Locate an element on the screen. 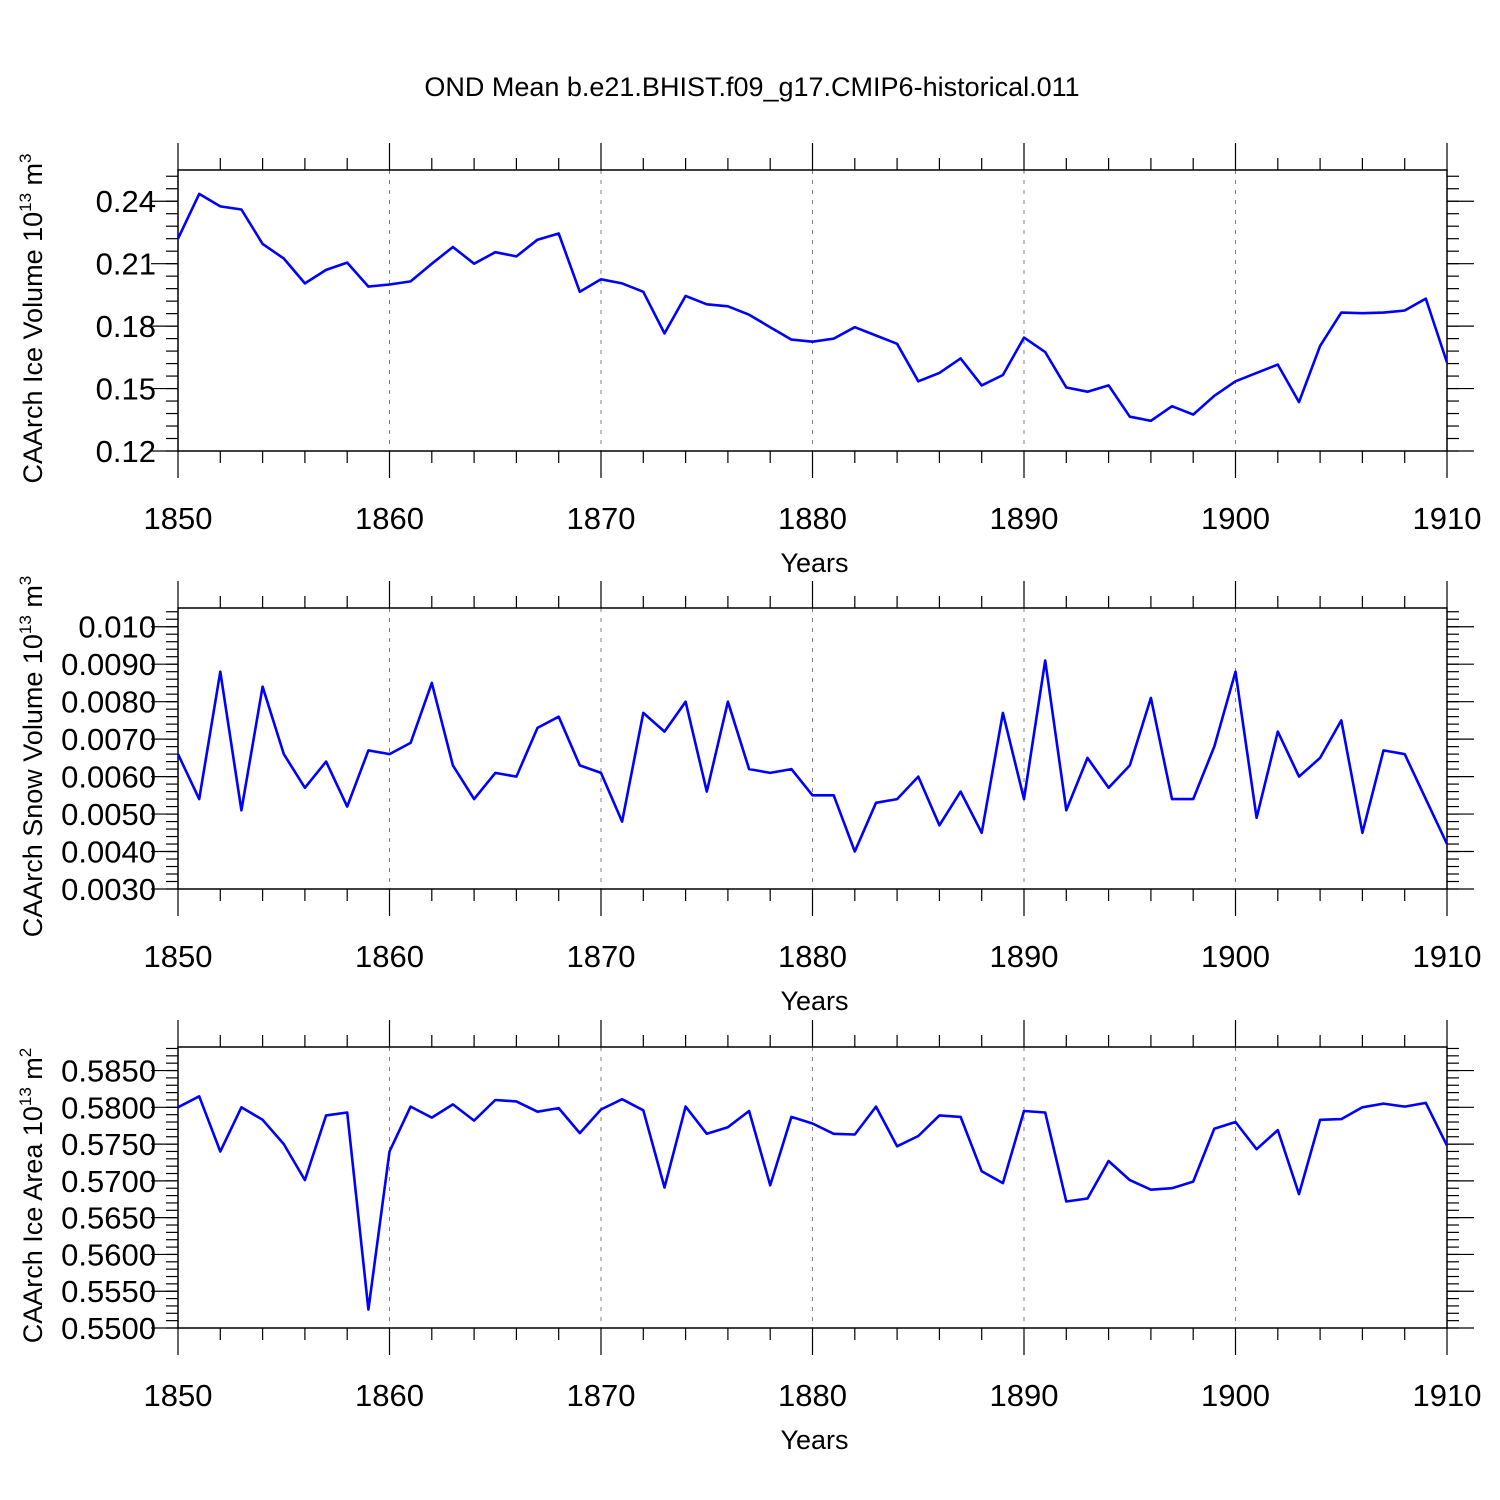  y-tick-label: 0.0050 is located at coordinates (108, 814).